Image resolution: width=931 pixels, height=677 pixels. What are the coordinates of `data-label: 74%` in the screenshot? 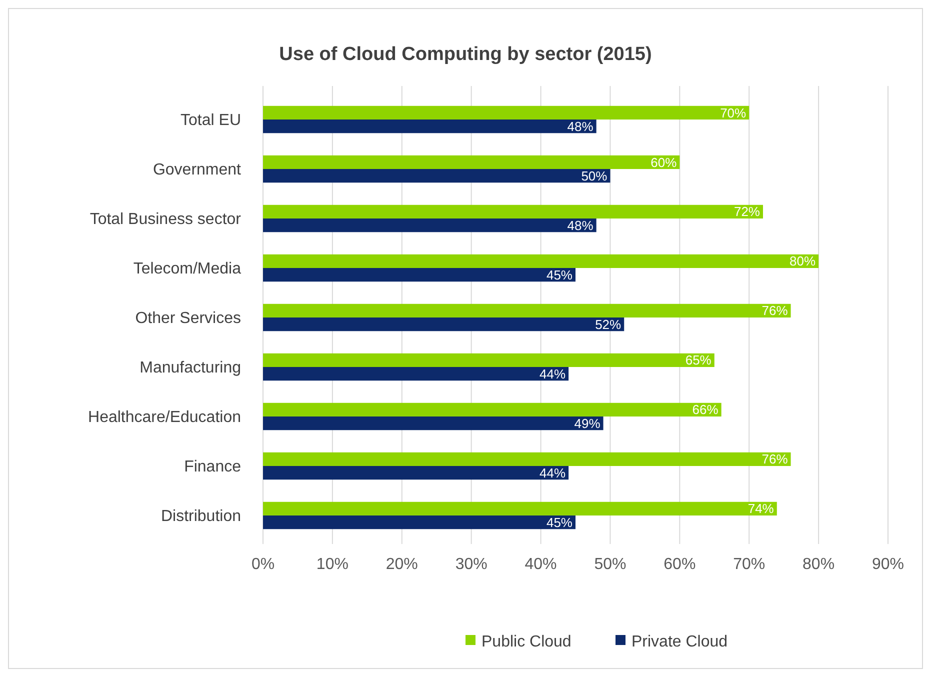 It's located at (761, 508).